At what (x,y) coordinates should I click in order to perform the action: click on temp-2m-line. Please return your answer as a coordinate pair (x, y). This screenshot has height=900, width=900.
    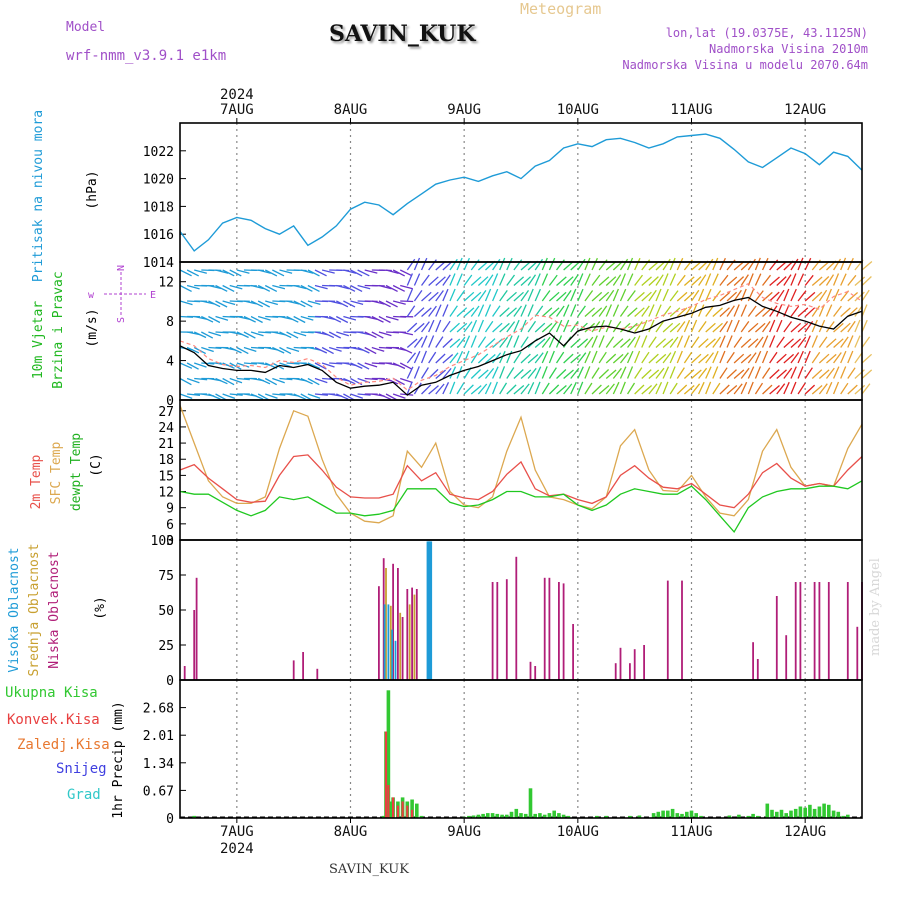
    Looking at the image, I should click on (521, 481).